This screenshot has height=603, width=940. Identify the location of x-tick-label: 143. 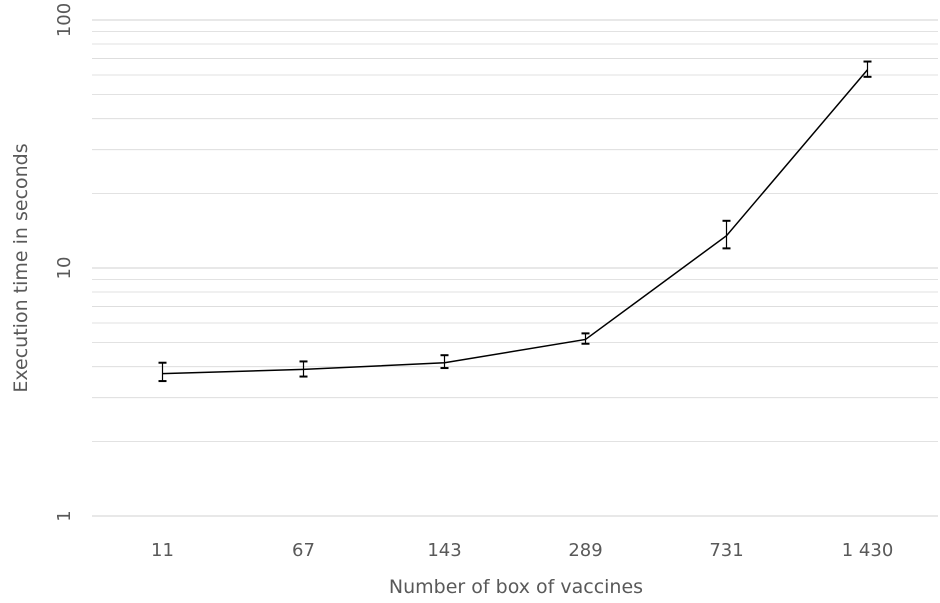
(444, 550).